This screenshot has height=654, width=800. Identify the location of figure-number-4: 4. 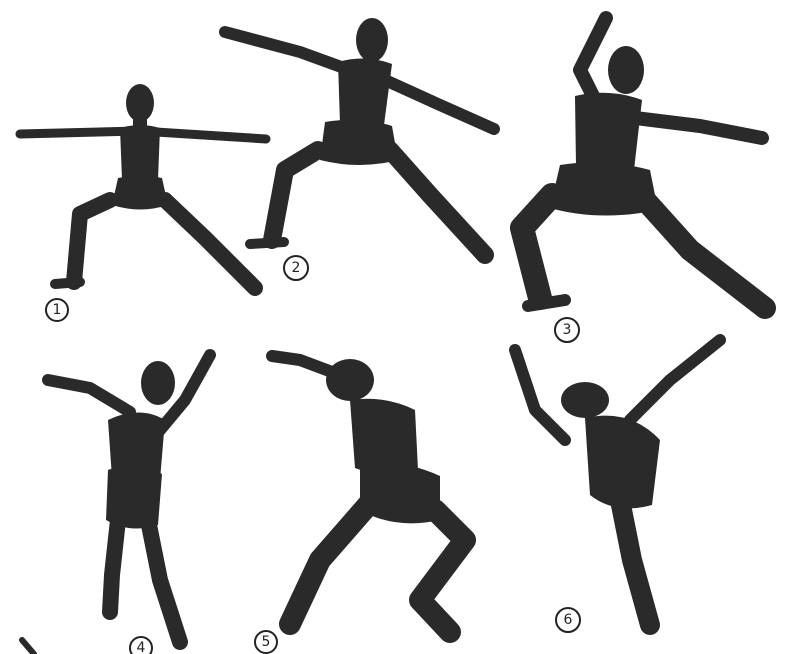
(141, 647).